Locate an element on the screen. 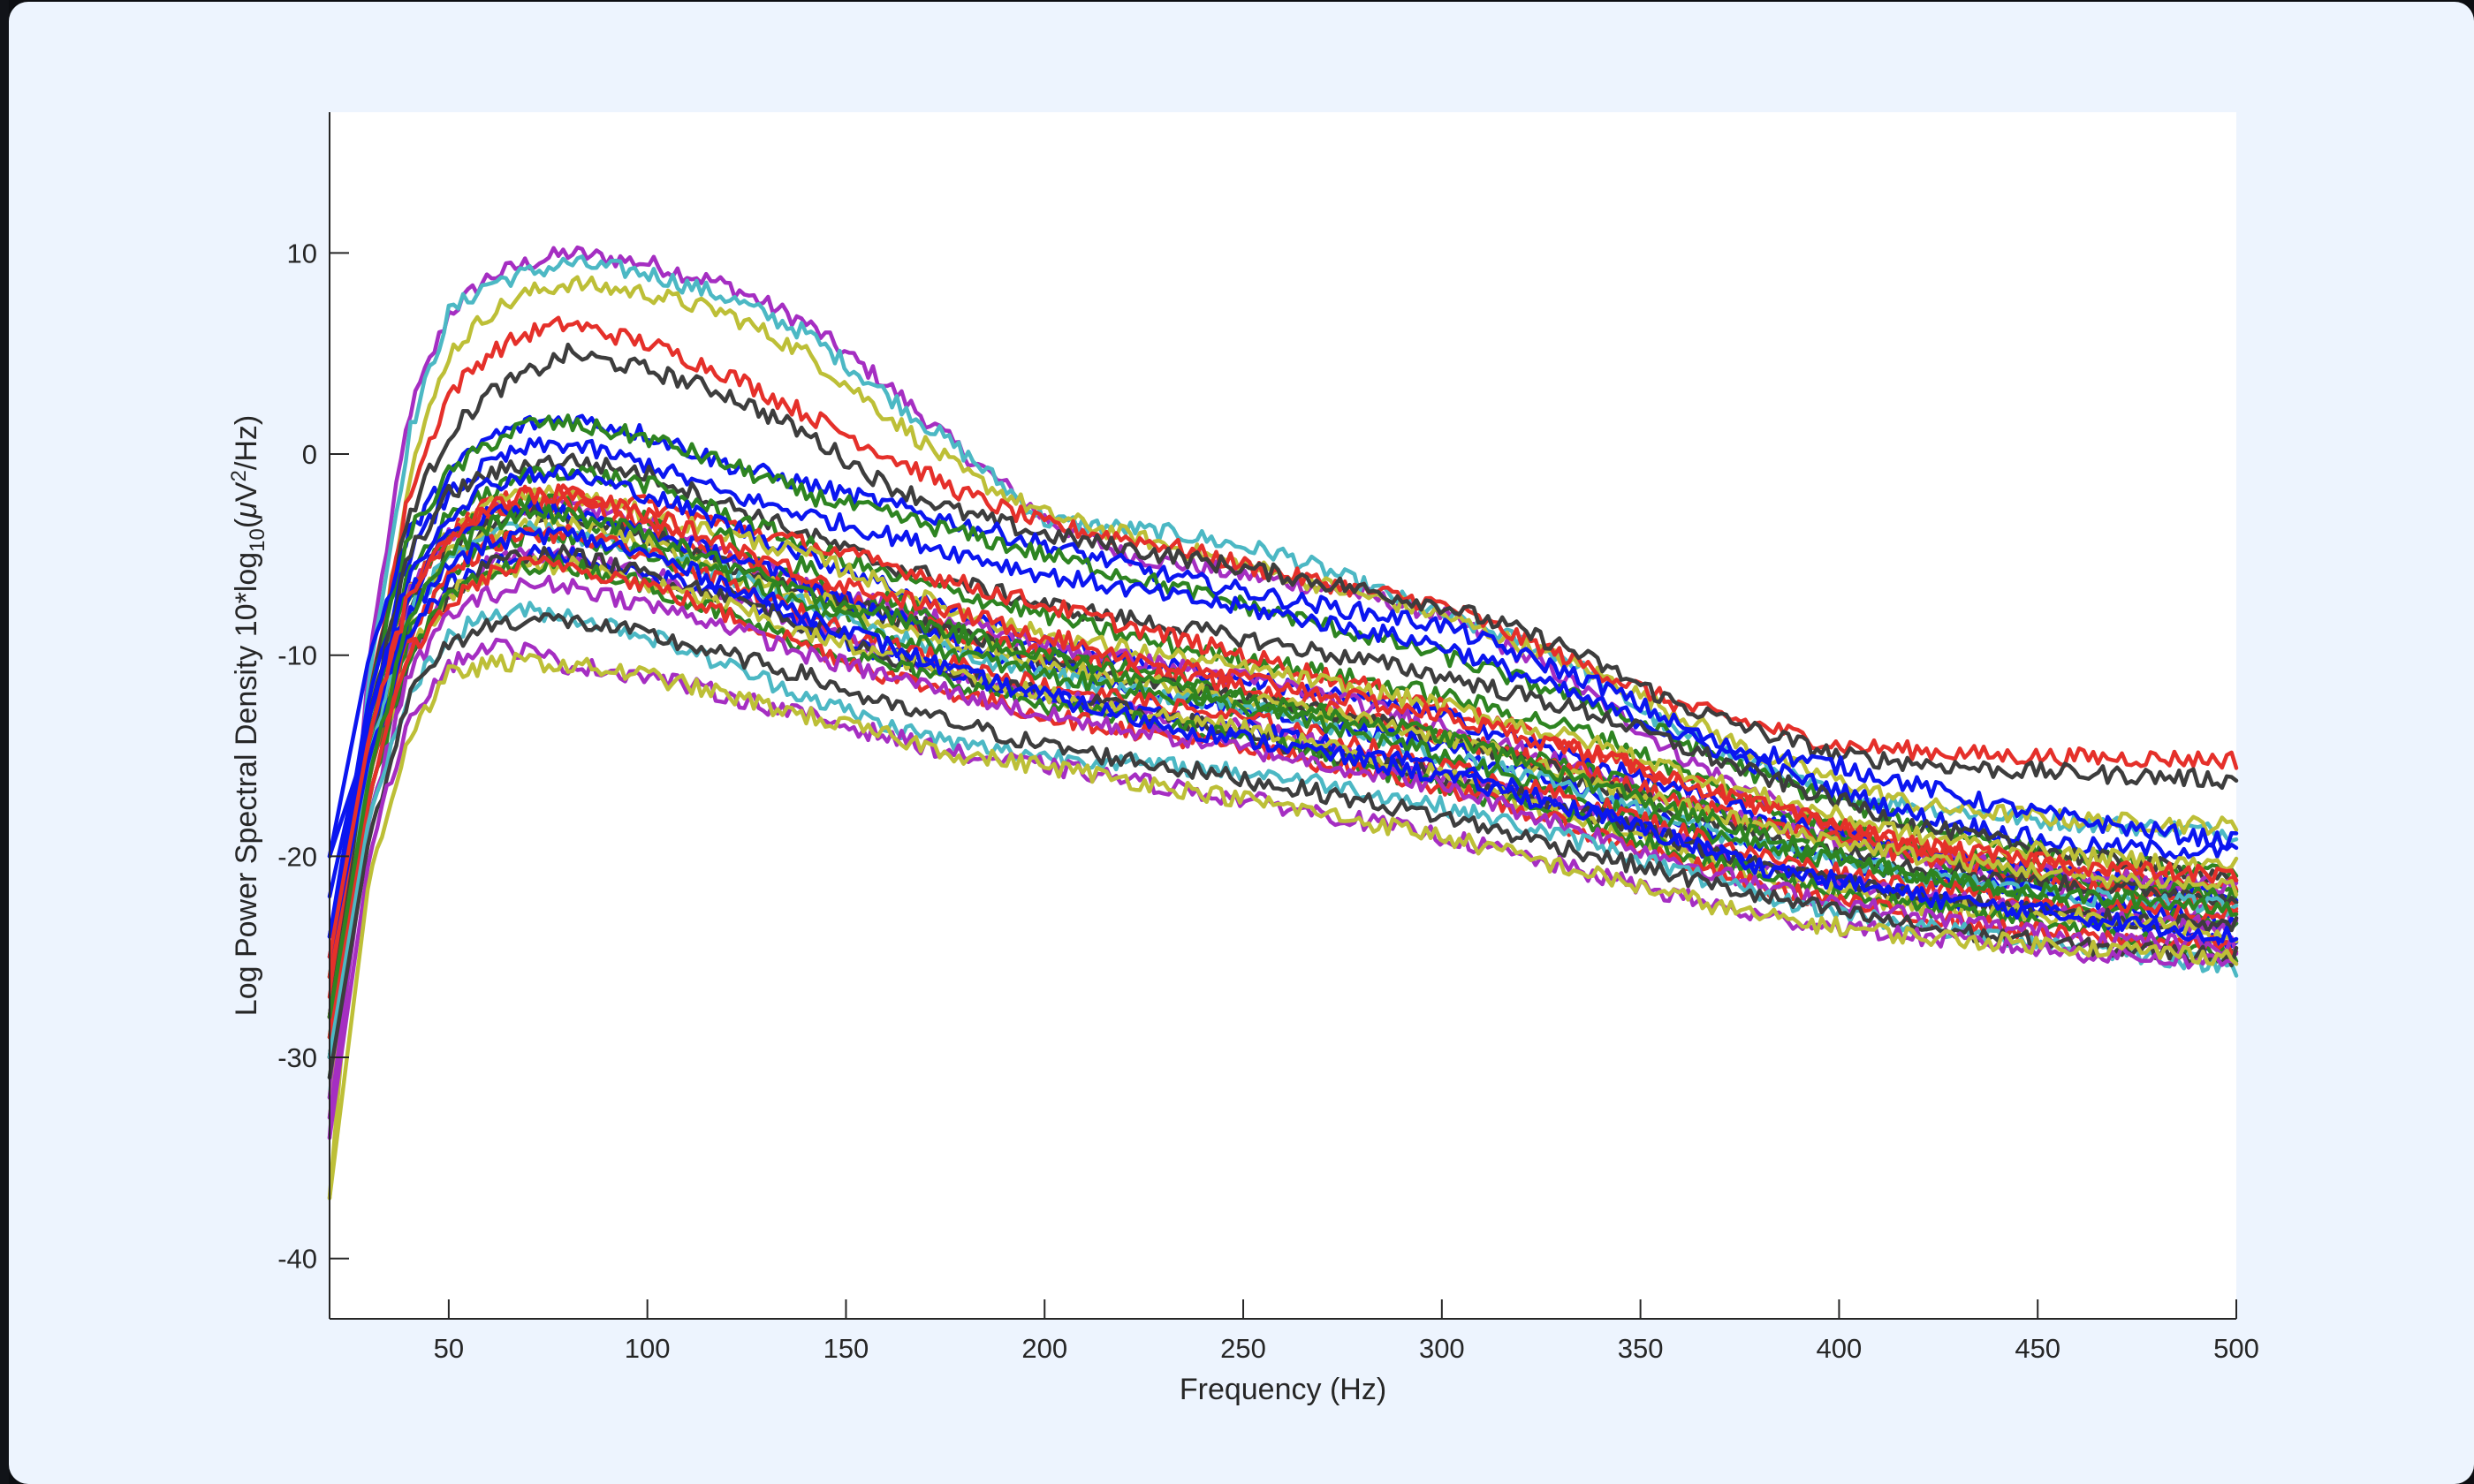 The height and width of the screenshot is (1484, 2474). y-axis-label-subscript: 10 is located at coordinates (257, 540).